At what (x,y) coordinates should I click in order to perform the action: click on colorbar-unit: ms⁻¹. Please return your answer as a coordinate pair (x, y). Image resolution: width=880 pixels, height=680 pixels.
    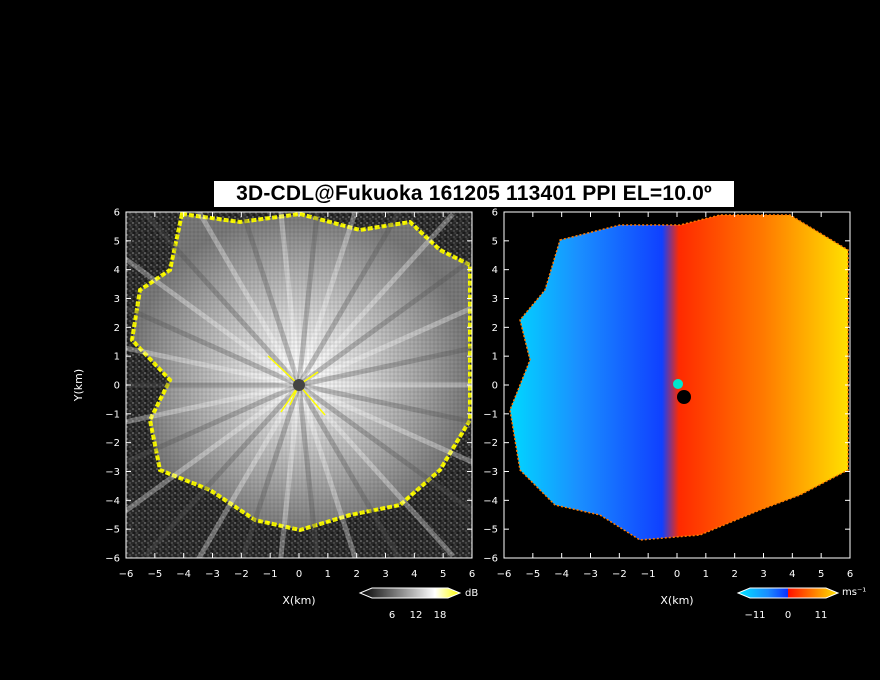
    Looking at the image, I should click on (854, 592).